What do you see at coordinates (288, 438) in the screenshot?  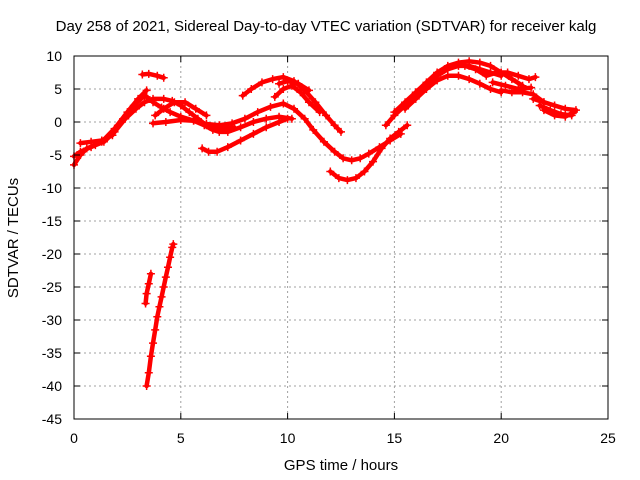 I see `x-tick-label: 10` at bounding box center [288, 438].